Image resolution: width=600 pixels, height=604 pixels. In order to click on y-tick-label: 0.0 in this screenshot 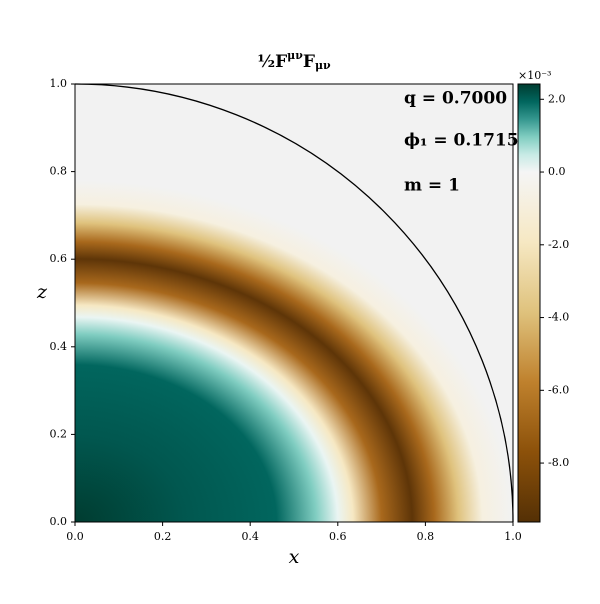, I will do `click(59, 521)`.